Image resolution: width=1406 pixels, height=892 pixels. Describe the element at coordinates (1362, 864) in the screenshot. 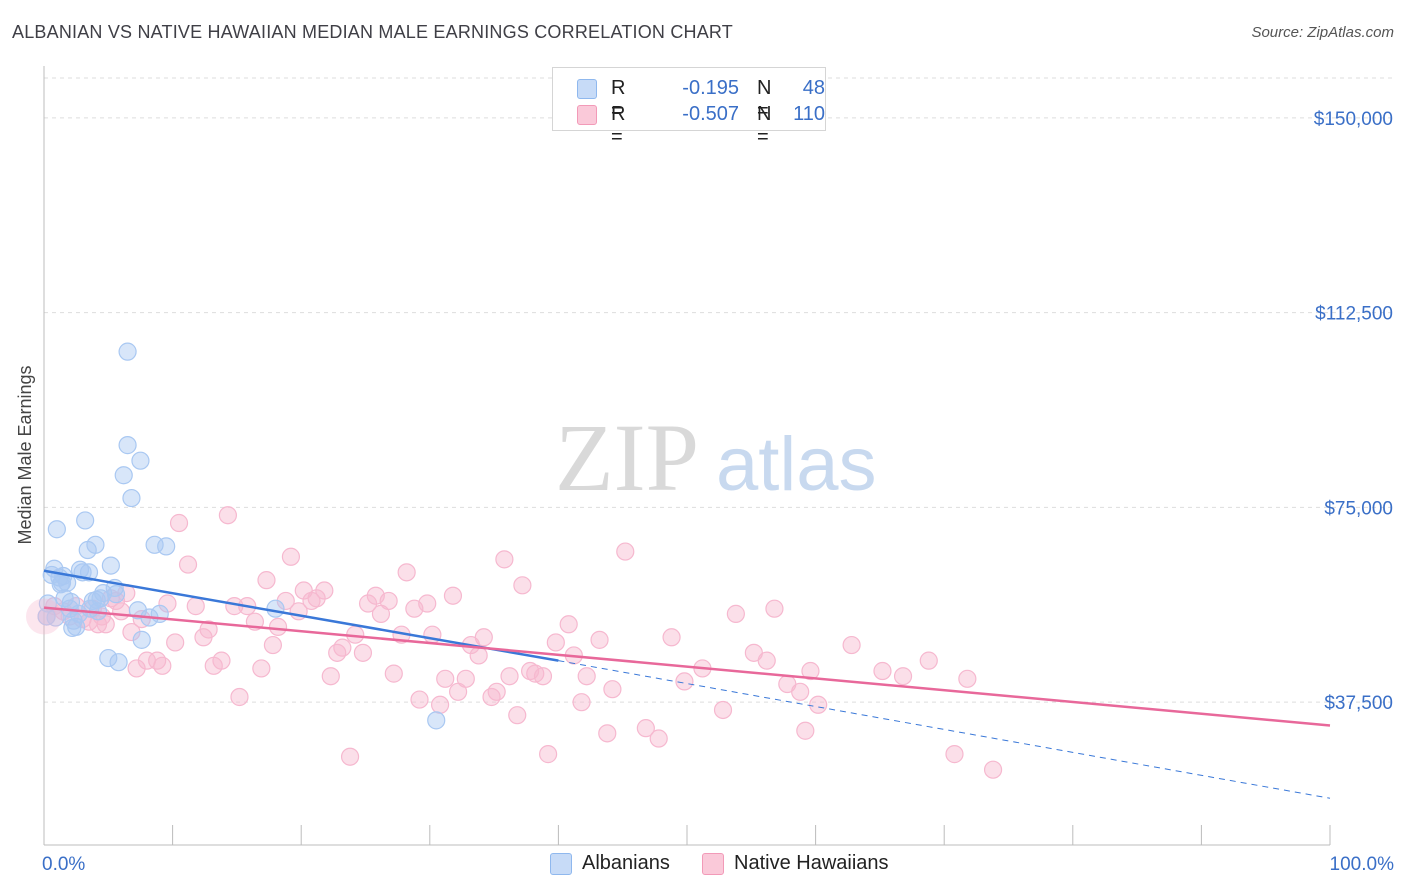

I see `x-tick-label-max: 100.0%` at that location.